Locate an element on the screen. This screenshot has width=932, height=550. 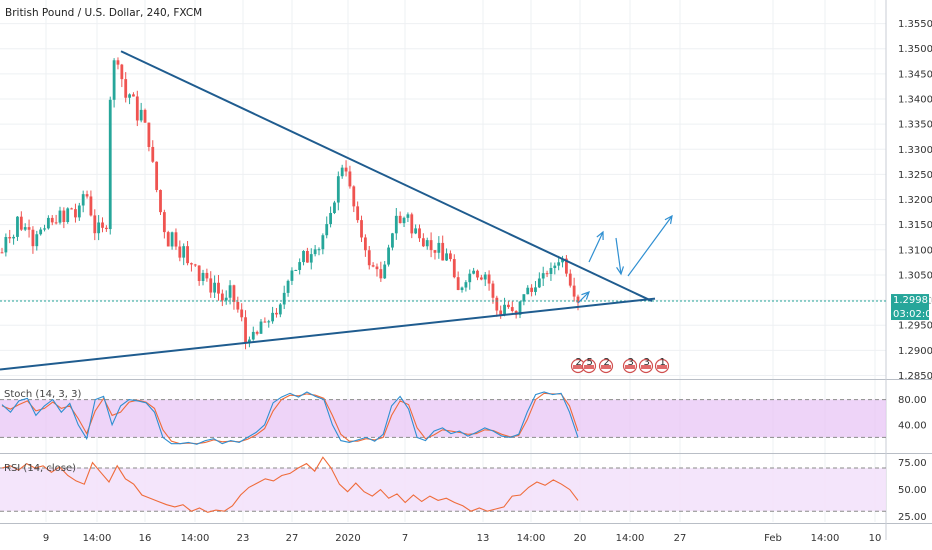
event-flag: 5 is located at coordinates (589, 365).